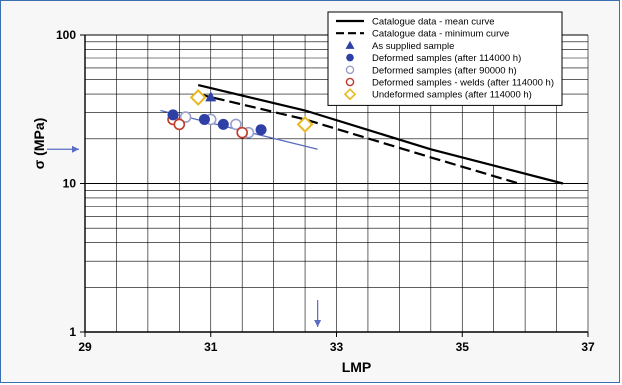  I want to click on legend-label: Catalogue data - mean curve, so click(433, 22).